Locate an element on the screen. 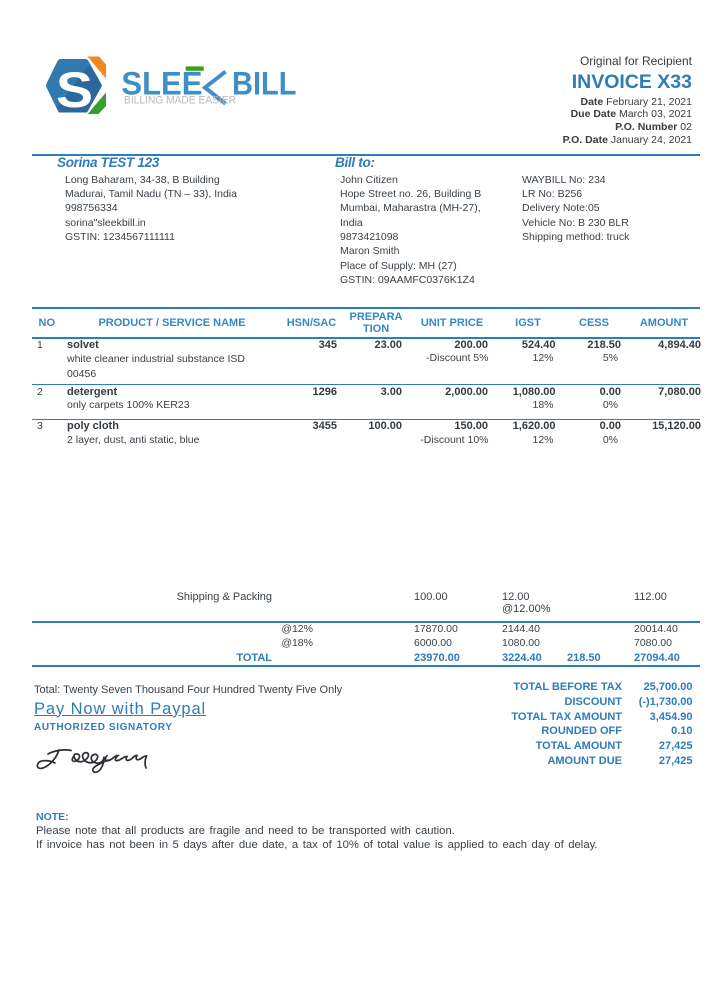 This screenshot has width=720, height=1000. svg-text: BILLING MADE EASIER is located at coordinates (180, 101).